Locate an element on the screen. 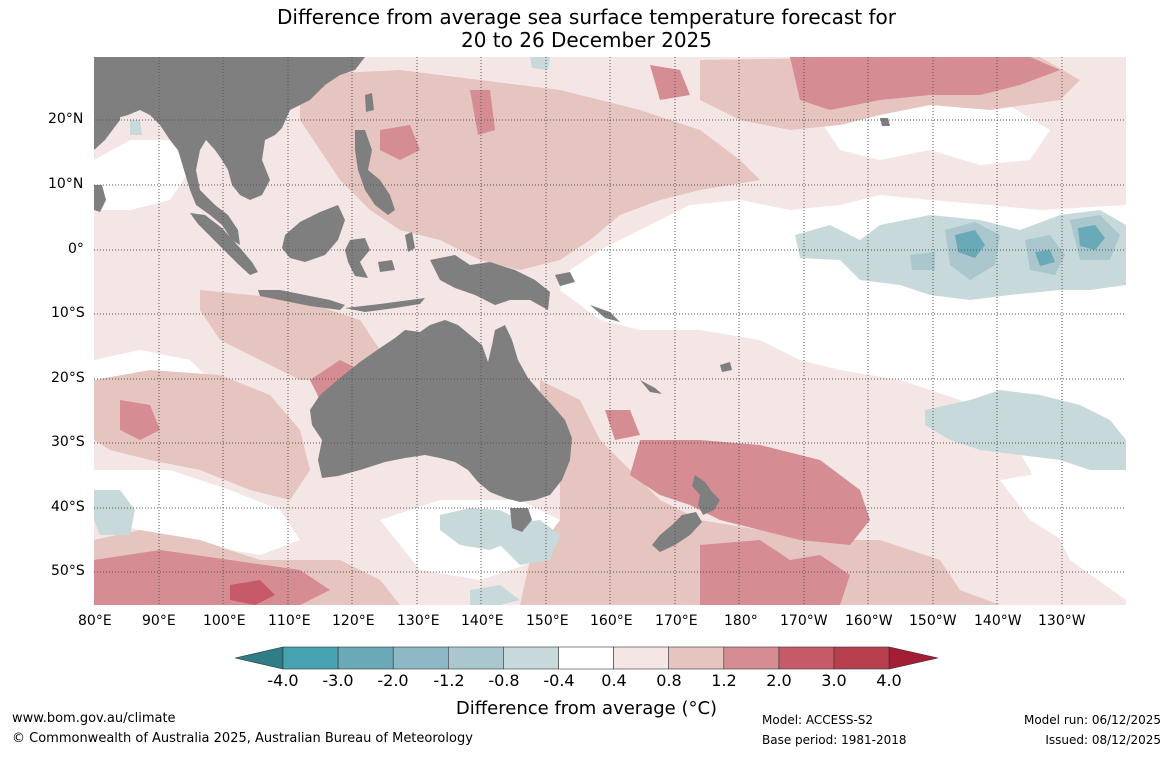 The width and height of the screenshot is (1173, 770). lat-label-20N: 20°N is located at coordinates (66, 119).